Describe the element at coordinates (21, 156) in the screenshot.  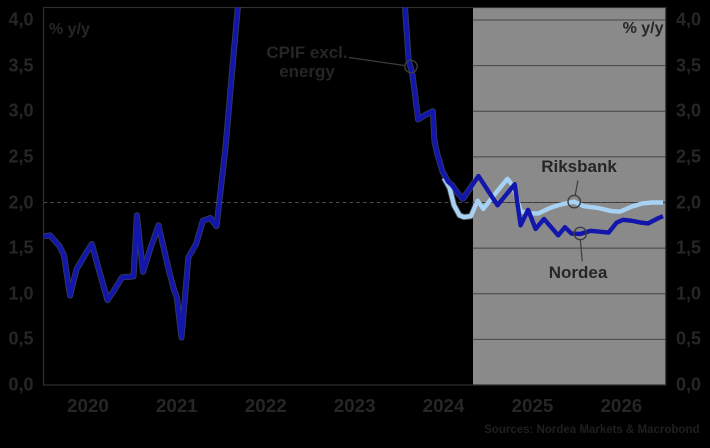
I see `y-tick-label-left-2,5: 2,5` at that location.